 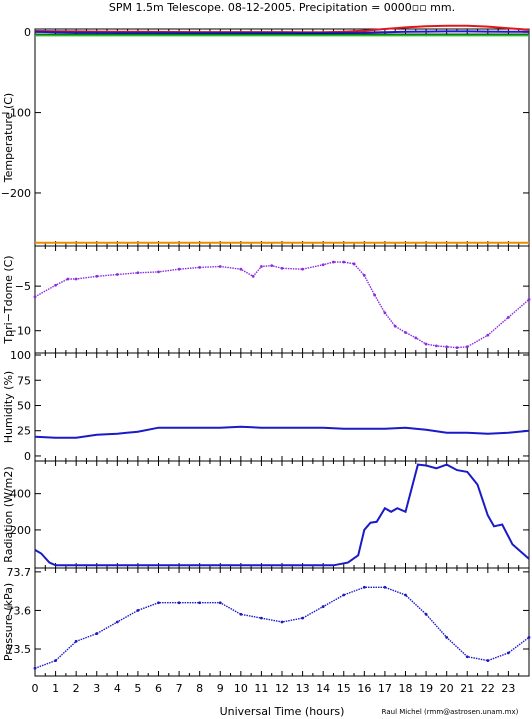 I want to click on y-axis-label: Tpri−Tdome (C), so click(x=8, y=299).